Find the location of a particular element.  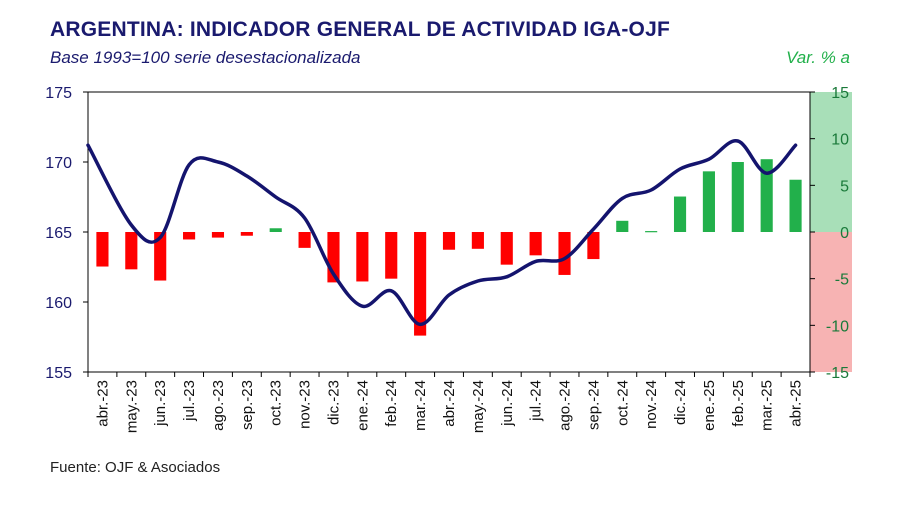

right-axis-bands is located at coordinates (831, 232).